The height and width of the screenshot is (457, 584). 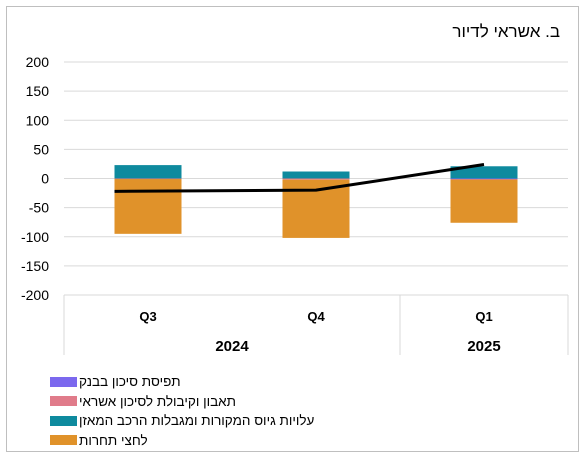 I want to click on legend-item: עלויות גיוס המקורות ומגבלות הרכב המאזן, so click(x=210, y=421).